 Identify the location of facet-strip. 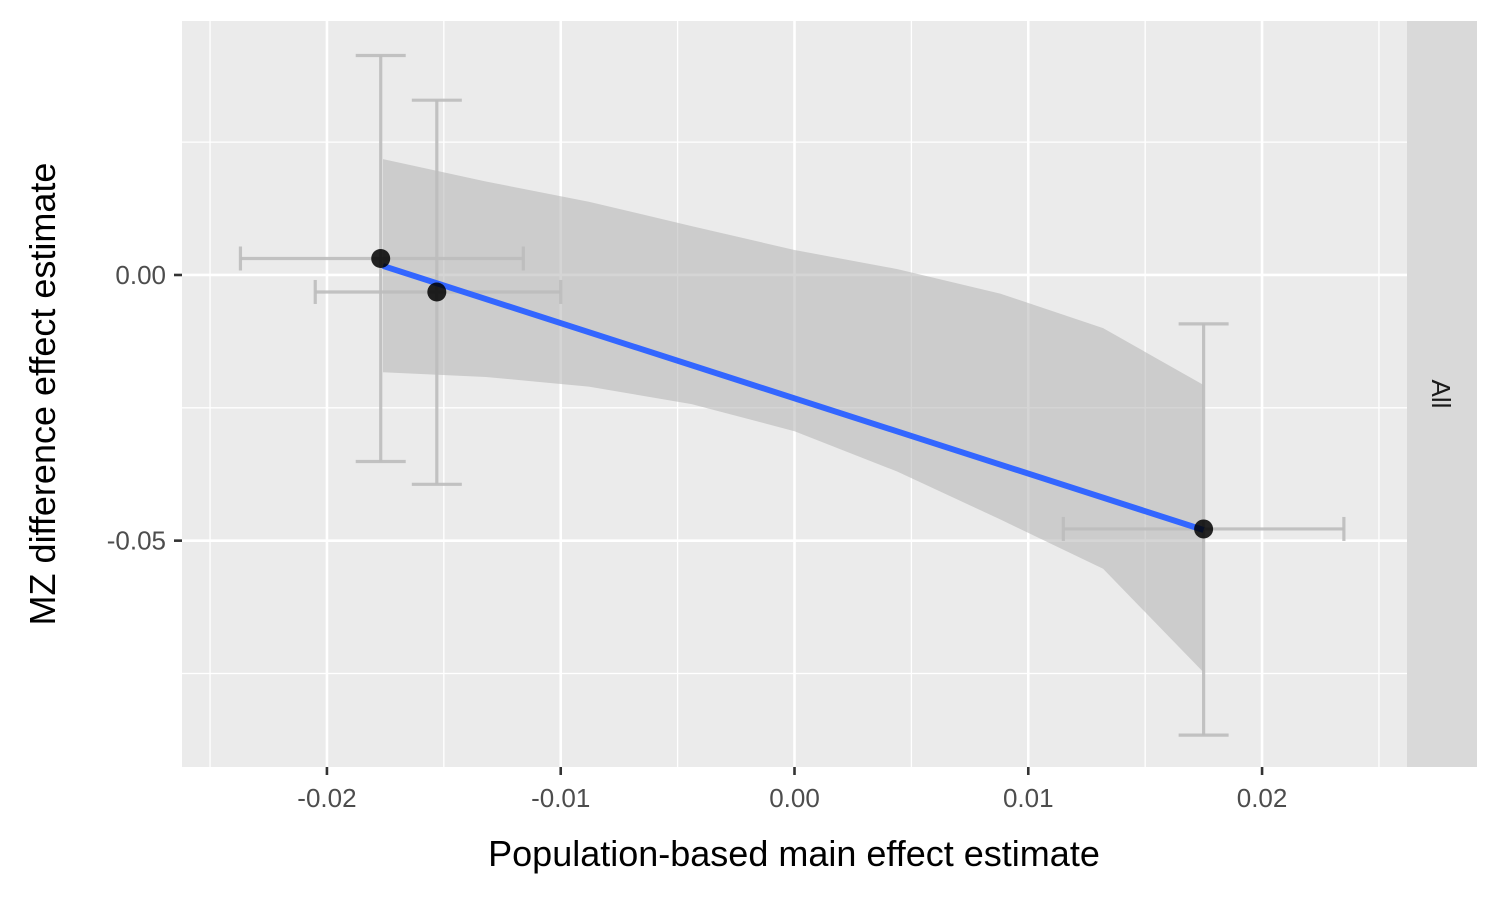
(1442, 394).